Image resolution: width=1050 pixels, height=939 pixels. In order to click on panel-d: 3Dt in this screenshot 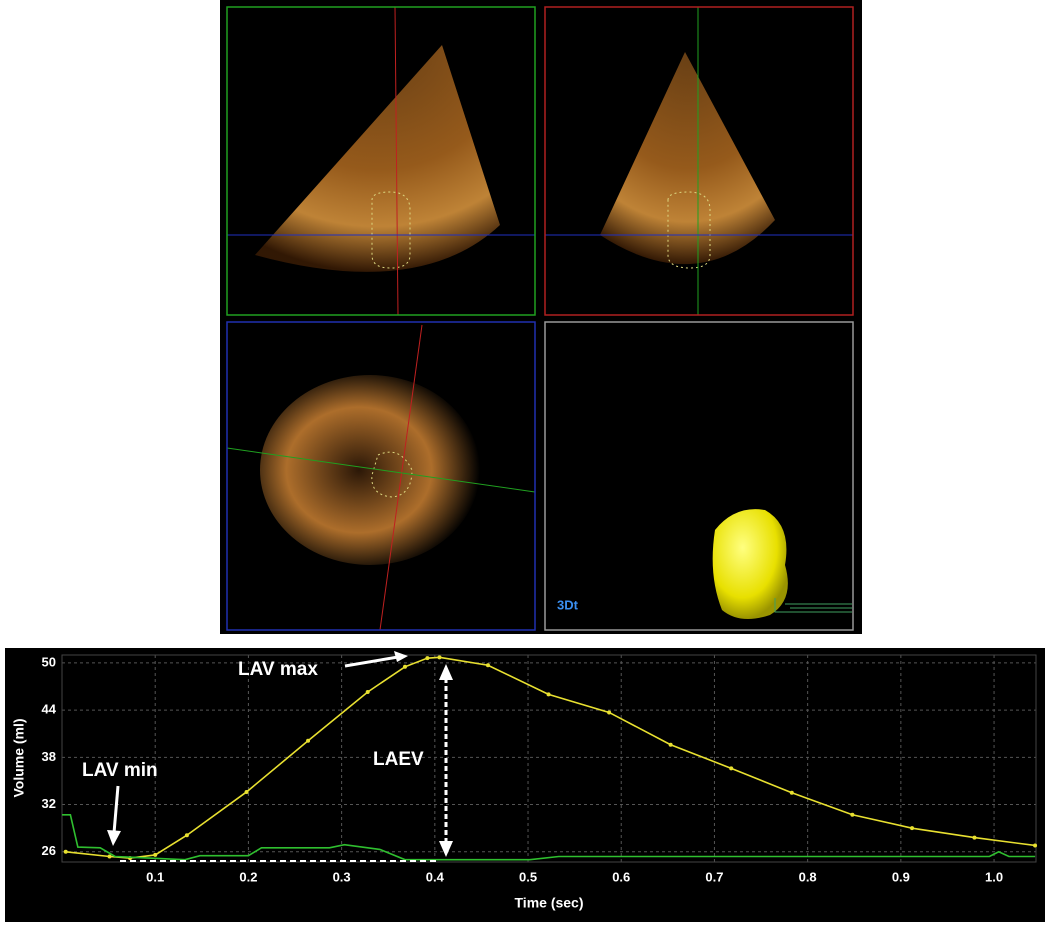, I will do `click(699, 476)`.